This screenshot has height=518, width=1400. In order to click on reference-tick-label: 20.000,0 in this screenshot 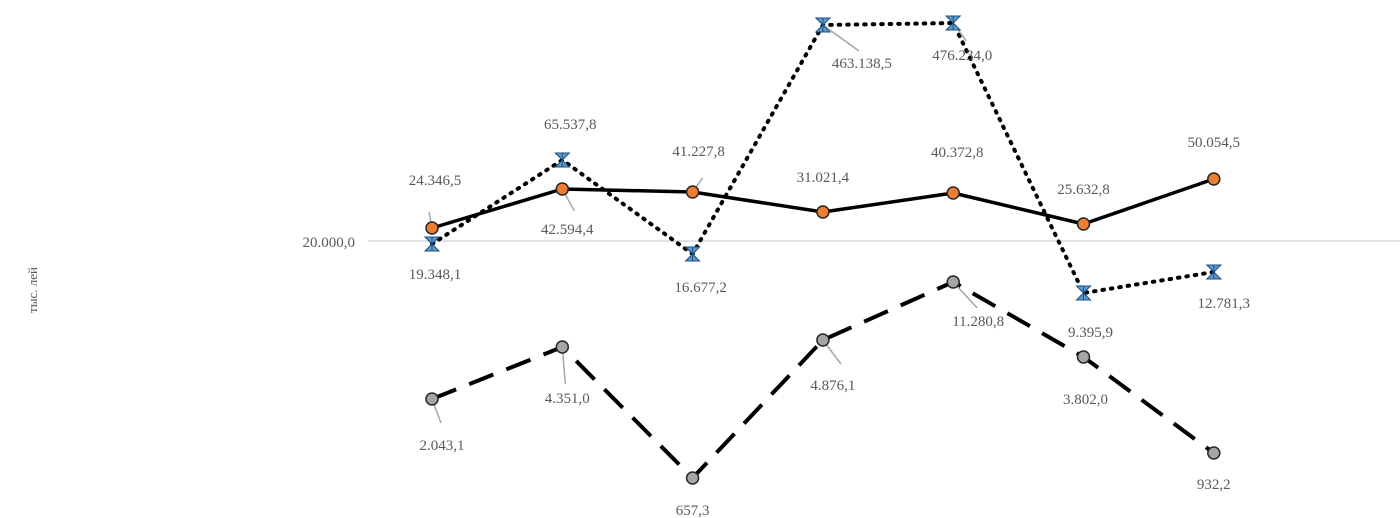, I will do `click(329, 243)`.